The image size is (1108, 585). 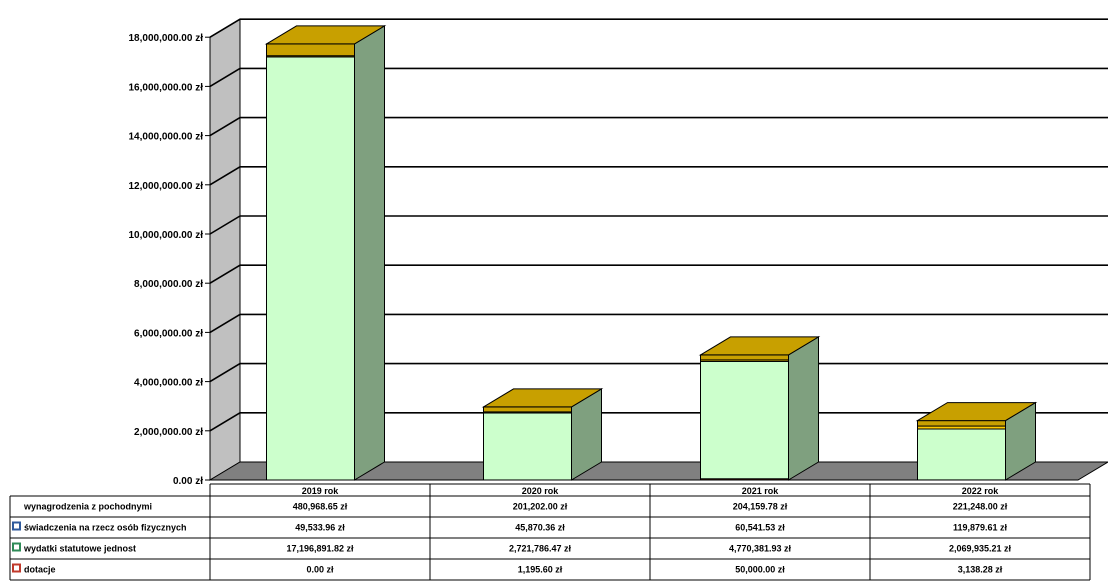 I want to click on y-tick-label: 18,000,000.00 zł, so click(x=165, y=38).